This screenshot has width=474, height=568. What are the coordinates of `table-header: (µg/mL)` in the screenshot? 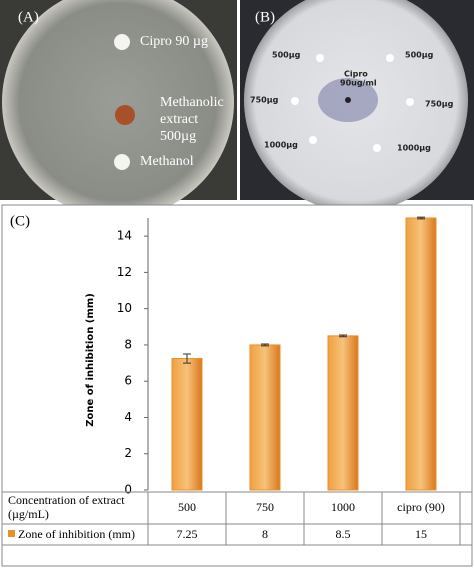 It's located at (28, 514).